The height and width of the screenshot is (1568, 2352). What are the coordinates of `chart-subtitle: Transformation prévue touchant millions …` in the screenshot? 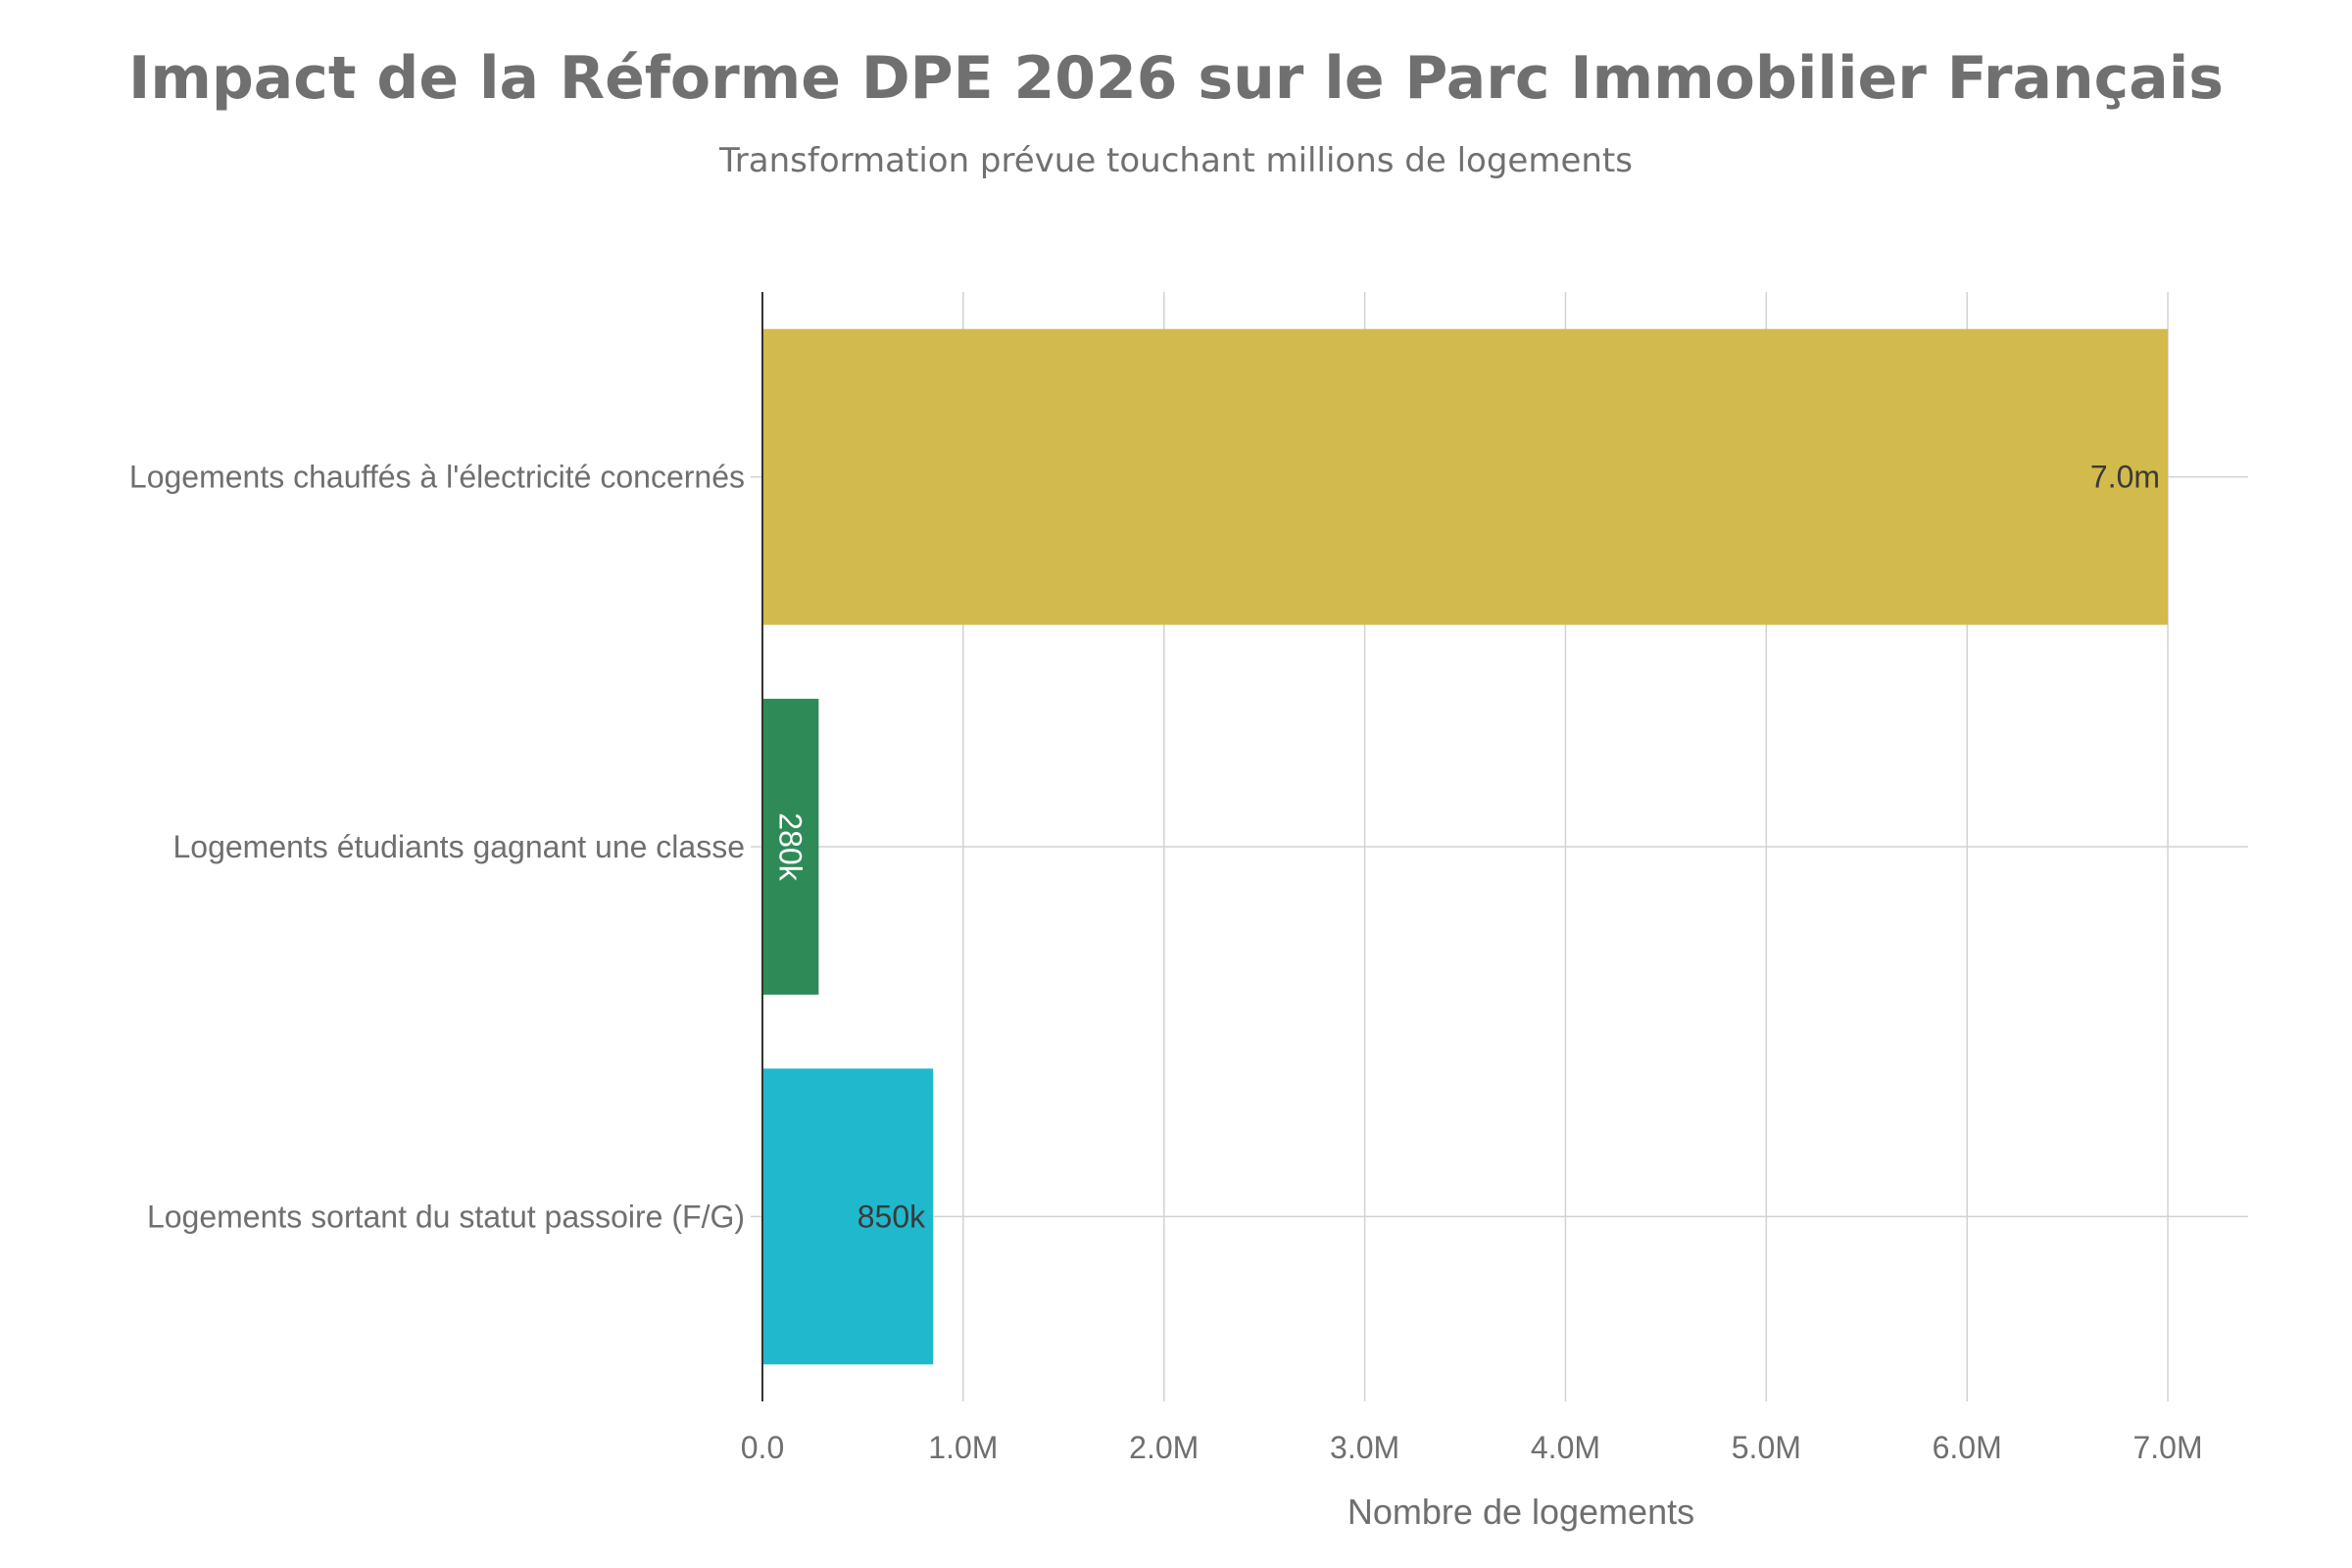 It's located at (1175, 160).